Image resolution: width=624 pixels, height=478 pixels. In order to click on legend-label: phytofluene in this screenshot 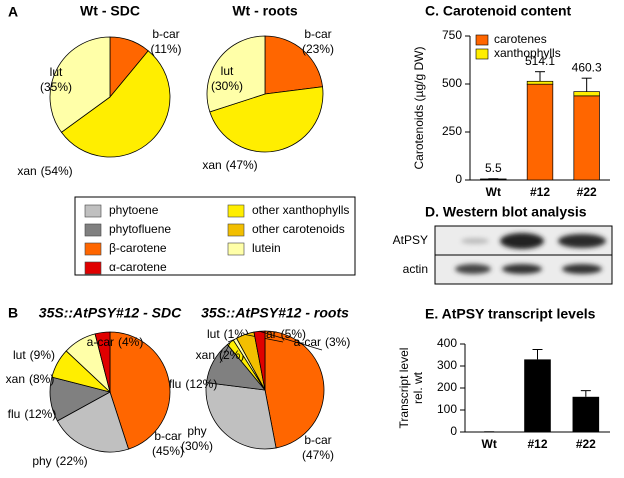, I will do `click(140, 229)`.